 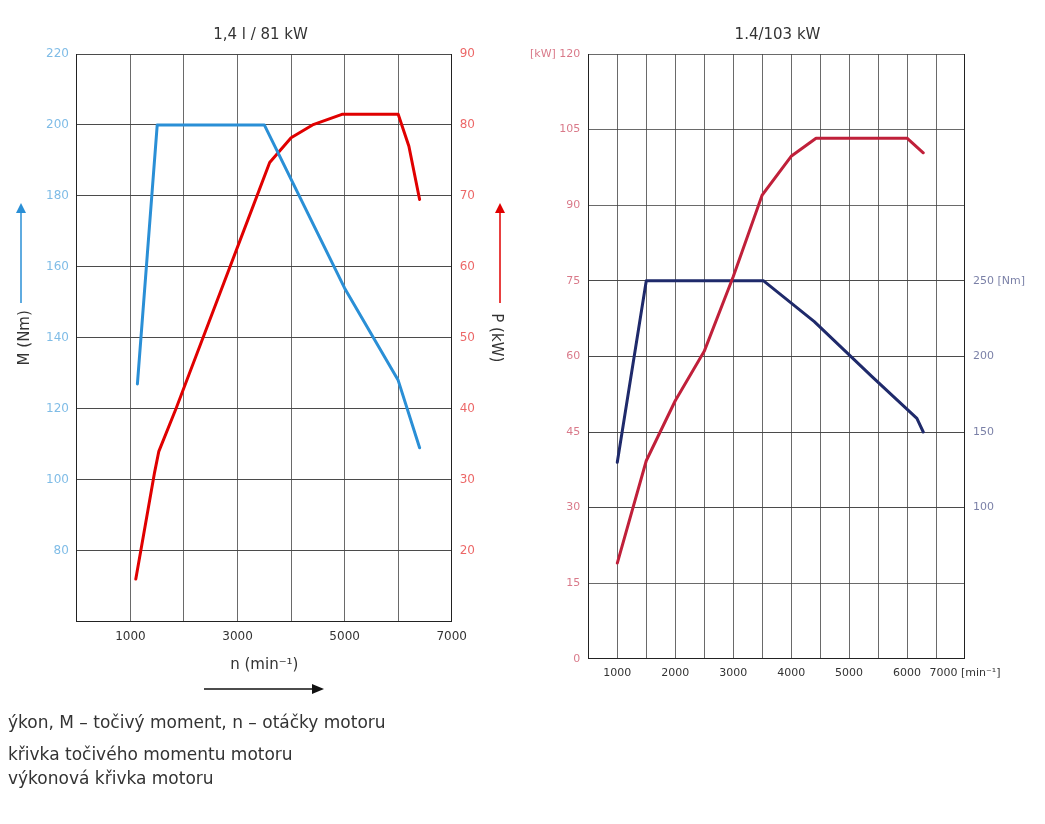 What do you see at coordinates (573, 205) in the screenshot?
I see `y-tick-label: 90` at bounding box center [573, 205].